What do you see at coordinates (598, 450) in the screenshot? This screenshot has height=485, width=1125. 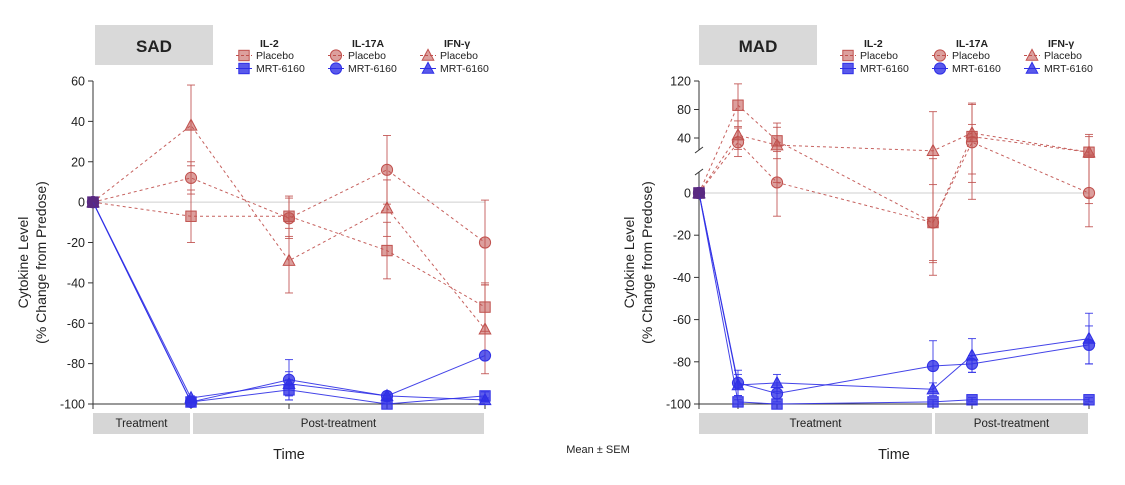 I see `footnote-mean-sem: Mean ± SEM` at bounding box center [598, 450].